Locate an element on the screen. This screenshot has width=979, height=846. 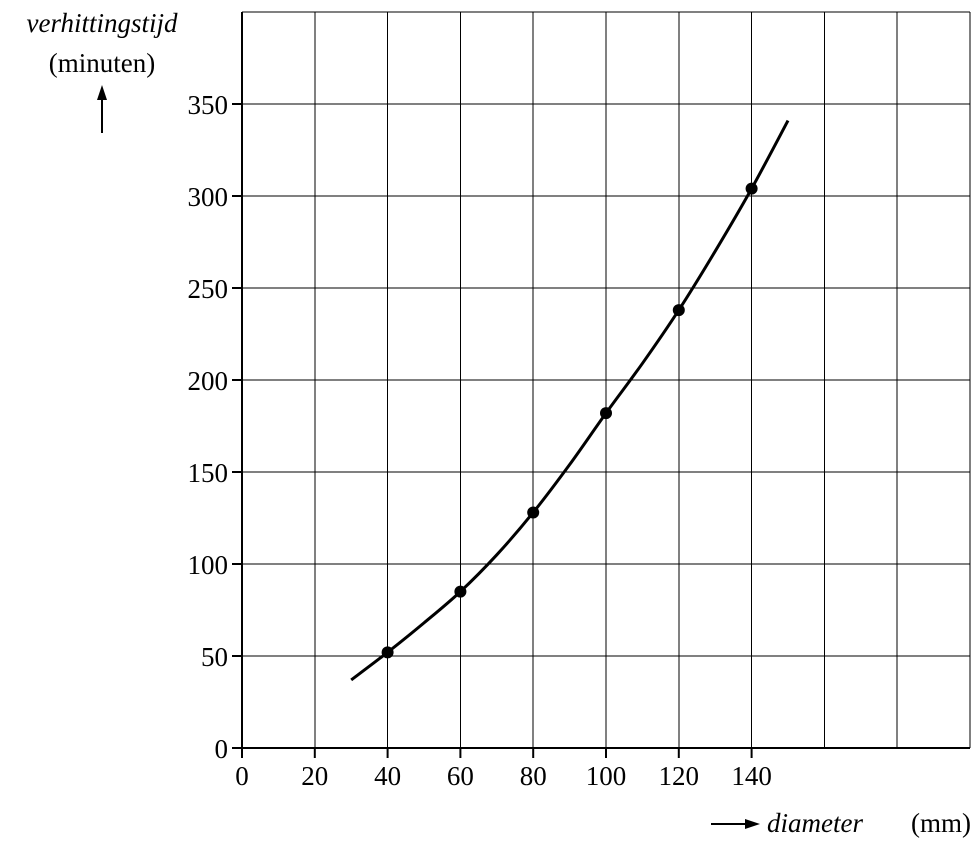
x-tick-label: 20 is located at coordinates (314, 776).